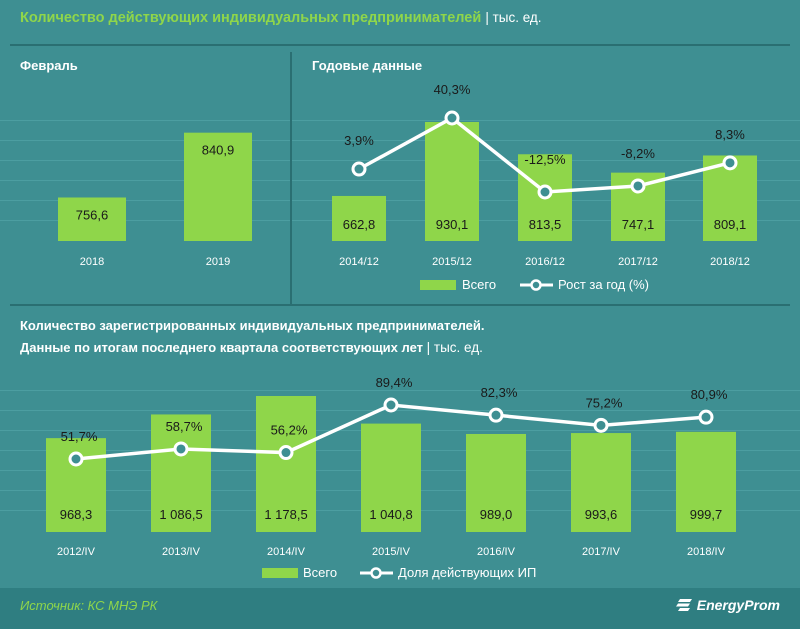 This screenshot has height=629, width=800. I want to click on feb-chart-title: Февраль, so click(49, 65).